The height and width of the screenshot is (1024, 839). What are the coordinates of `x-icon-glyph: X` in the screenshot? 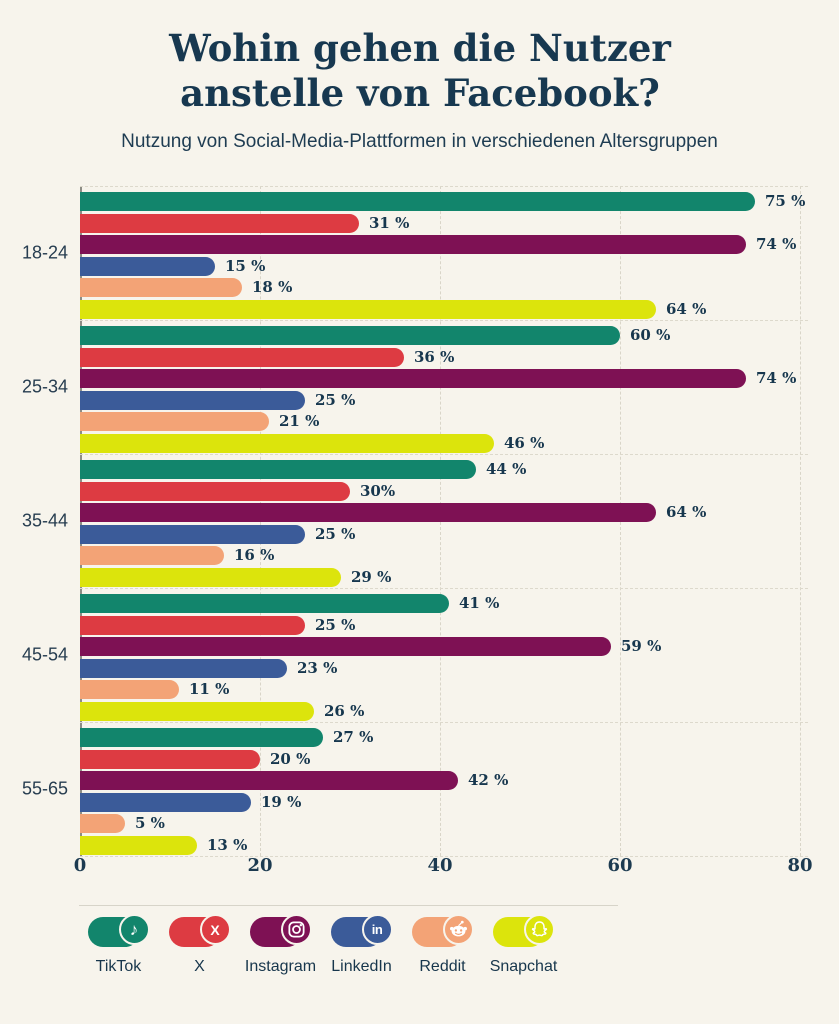 It's located at (215, 929).